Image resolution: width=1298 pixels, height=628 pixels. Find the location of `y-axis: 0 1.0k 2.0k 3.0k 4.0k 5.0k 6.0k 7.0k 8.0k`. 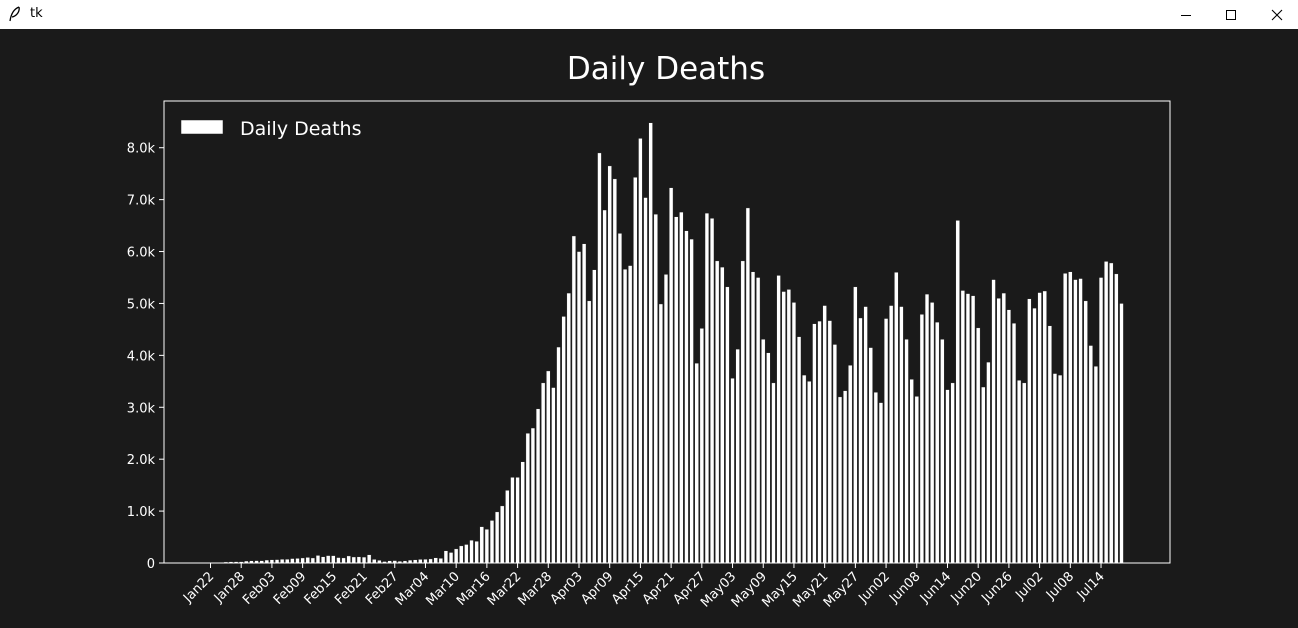

y-axis: 0 1.0k 2.0k 3.0k 4.0k 5.0k 6.0k 7.0k 8.0k is located at coordinates (145, 357).